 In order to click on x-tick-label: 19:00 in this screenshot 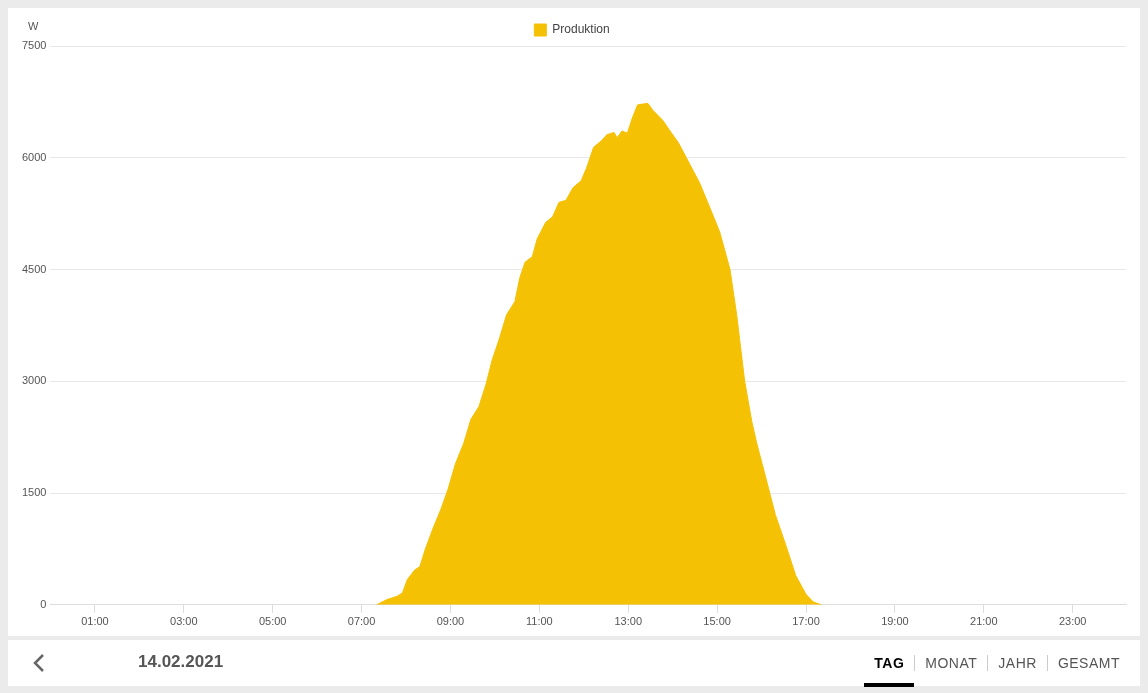, I will do `click(895, 621)`.